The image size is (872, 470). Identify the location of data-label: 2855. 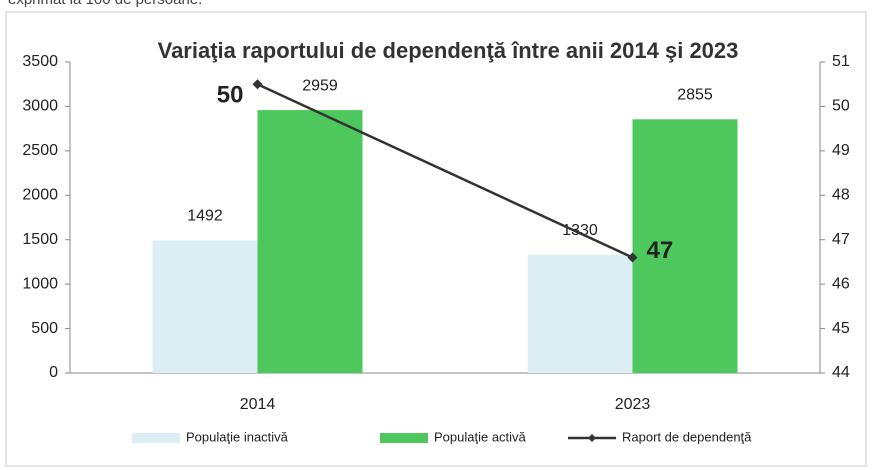
(695, 95).